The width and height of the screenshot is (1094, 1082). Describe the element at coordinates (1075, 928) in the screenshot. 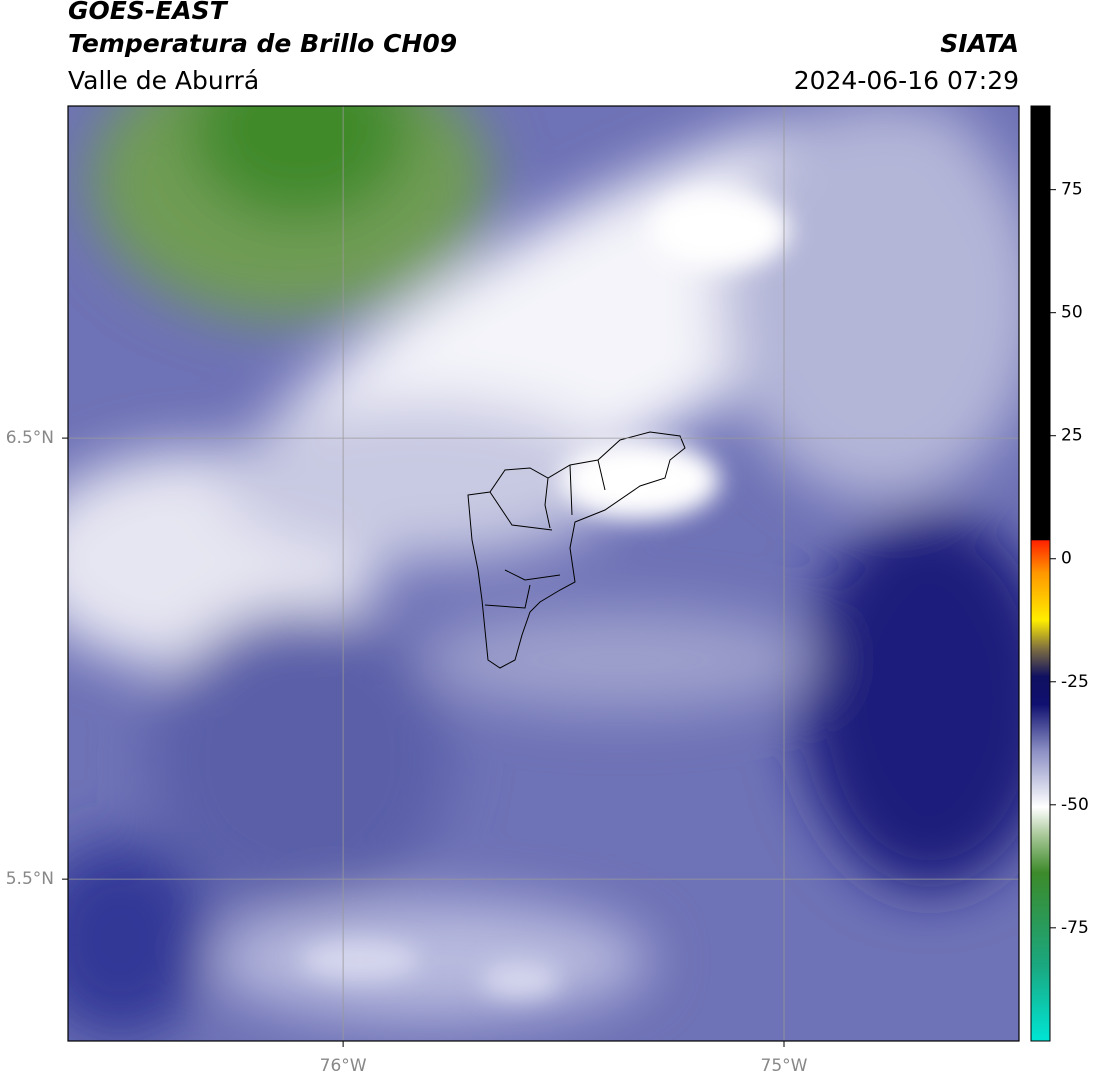

I see `colorbar-label: -75` at that location.